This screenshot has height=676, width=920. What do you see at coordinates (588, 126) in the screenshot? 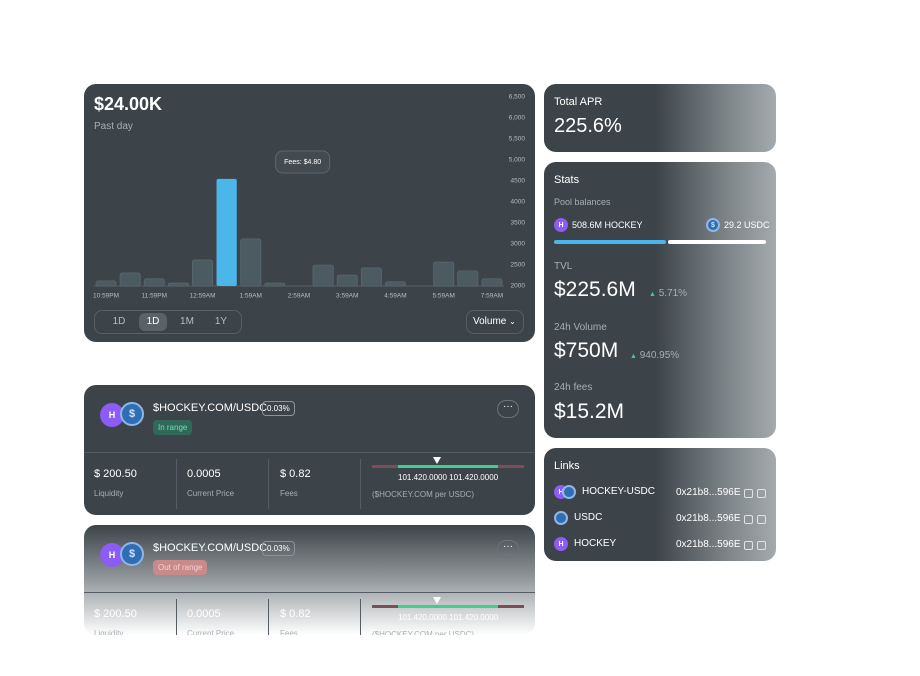
I see `apr-value: 225.6%` at bounding box center [588, 126].